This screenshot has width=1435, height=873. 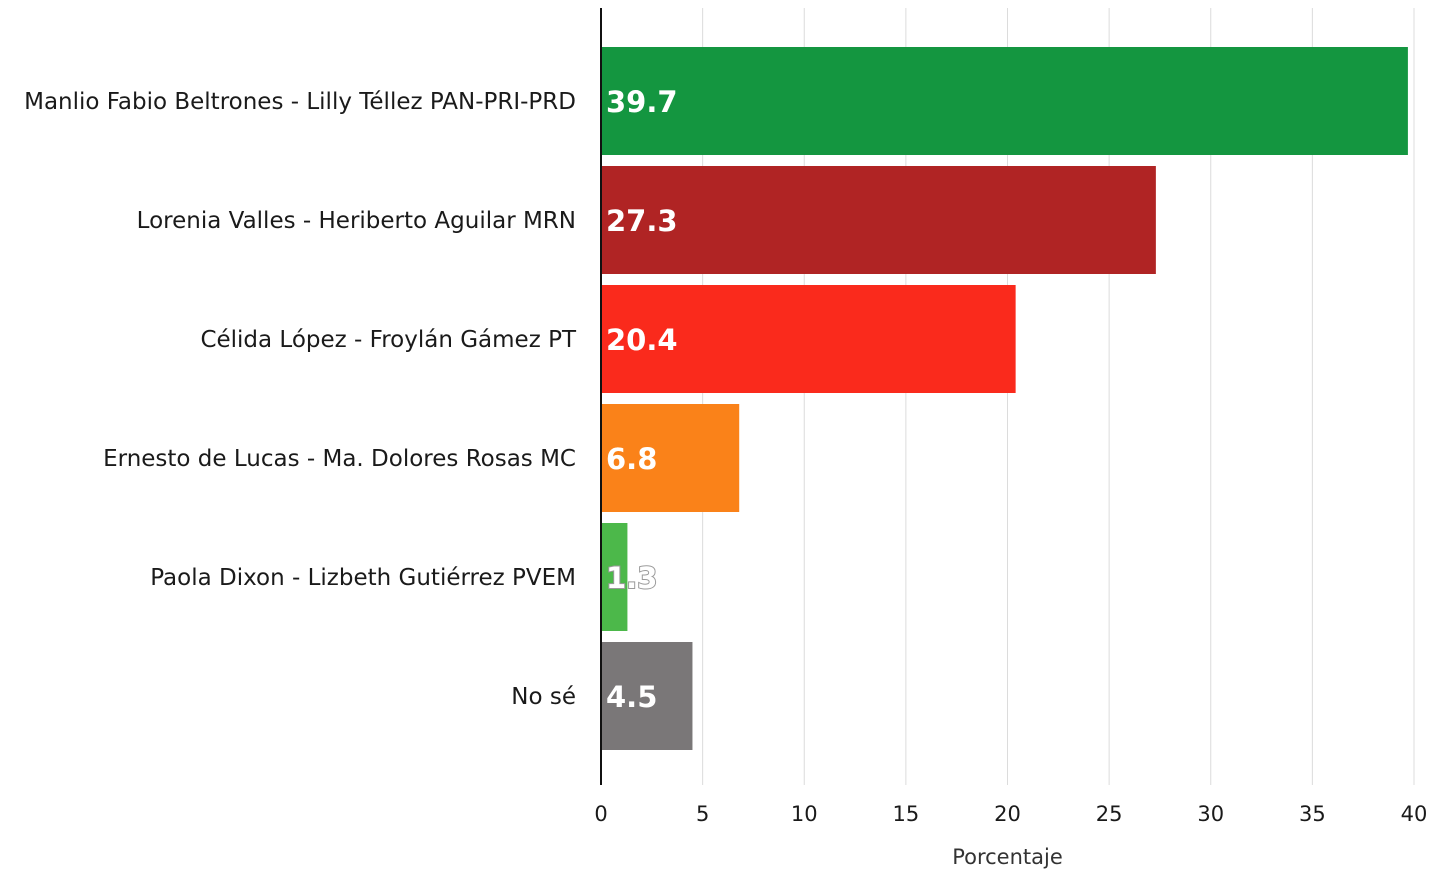 What do you see at coordinates (702, 814) in the screenshot?
I see `x-tick-label-5: 5` at bounding box center [702, 814].